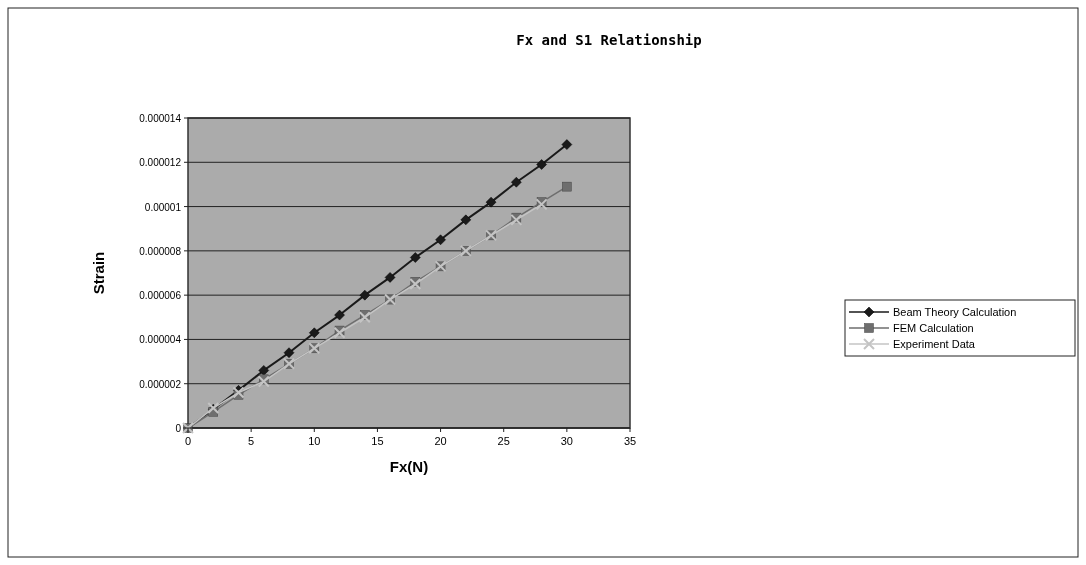 This screenshot has height=565, width=1086. What do you see at coordinates (566, 441) in the screenshot?
I see `x-tick-label: 30` at bounding box center [566, 441].